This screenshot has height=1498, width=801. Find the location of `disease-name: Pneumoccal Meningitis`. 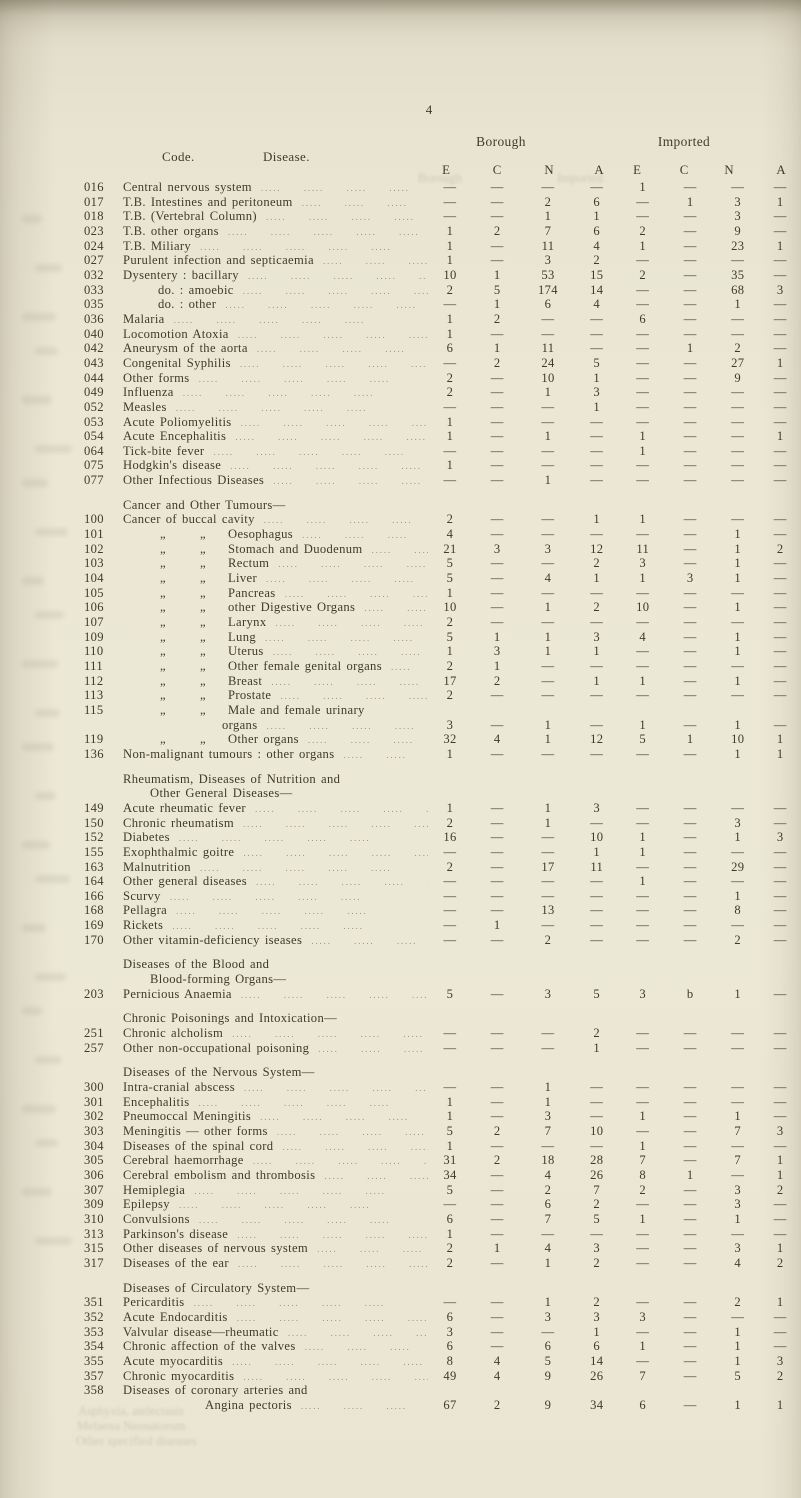

disease-name: Pneumoccal Meningitis is located at coordinates (187, 1116).